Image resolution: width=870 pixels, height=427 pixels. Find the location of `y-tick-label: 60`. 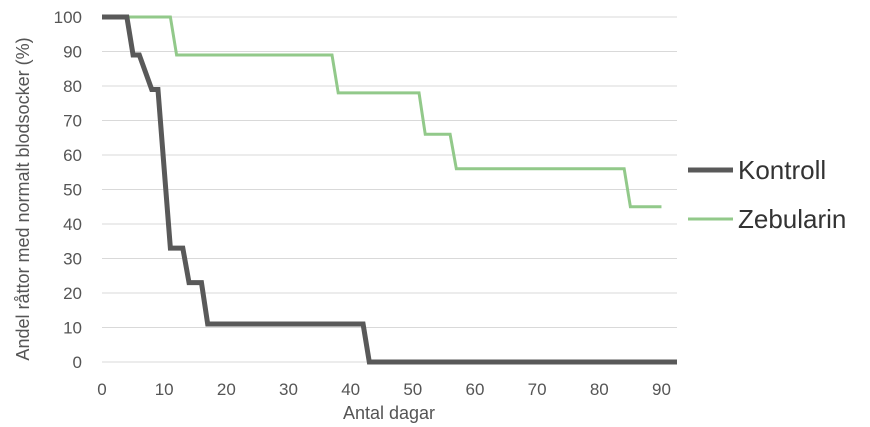

y-tick-label: 60 is located at coordinates (72, 155).